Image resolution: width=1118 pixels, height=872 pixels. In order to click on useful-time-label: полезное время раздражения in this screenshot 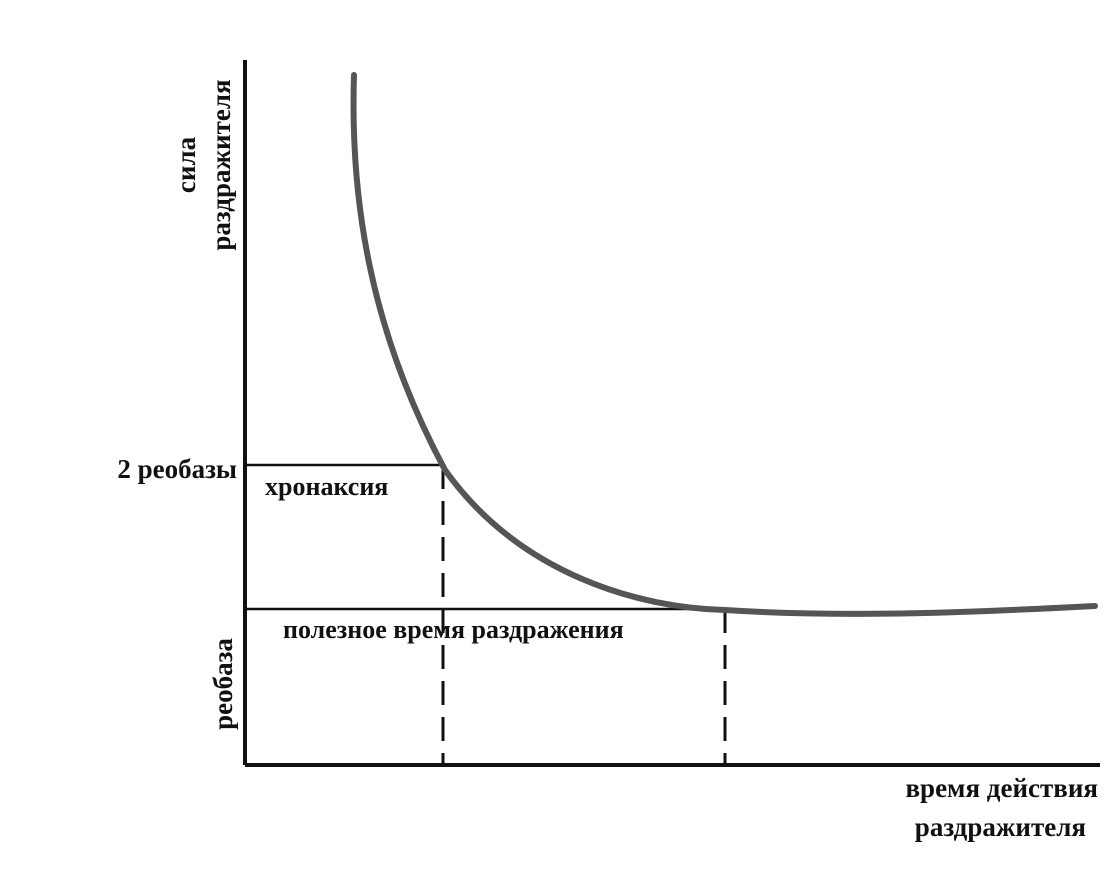, I will do `click(453, 629)`.